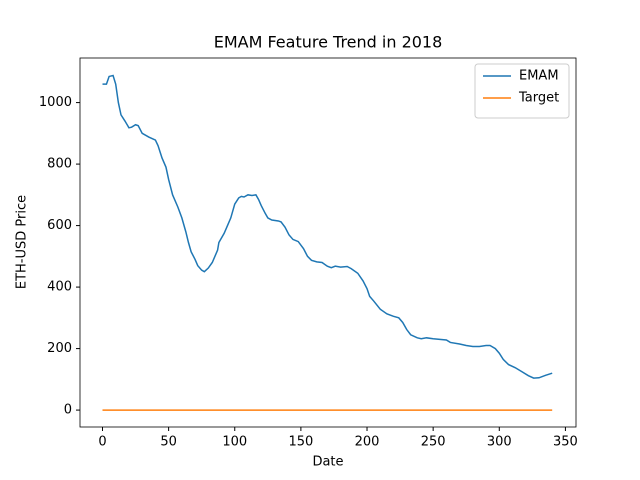  I want to click on y-tick-label: 800, so click(59, 164).